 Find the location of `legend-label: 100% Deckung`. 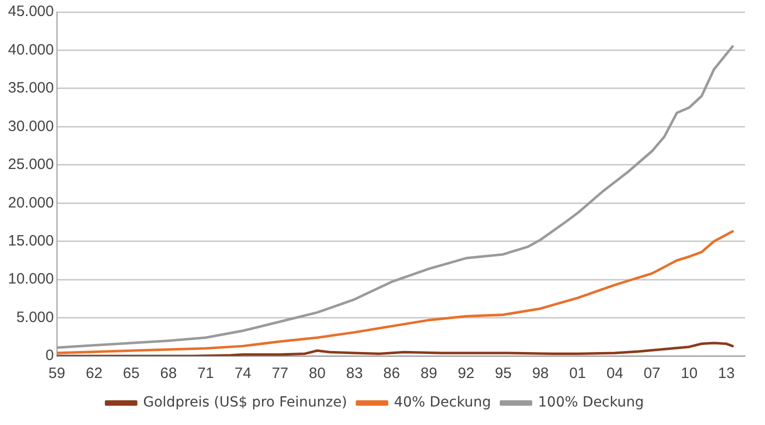

legend-label: 100% Deckung is located at coordinates (591, 402).